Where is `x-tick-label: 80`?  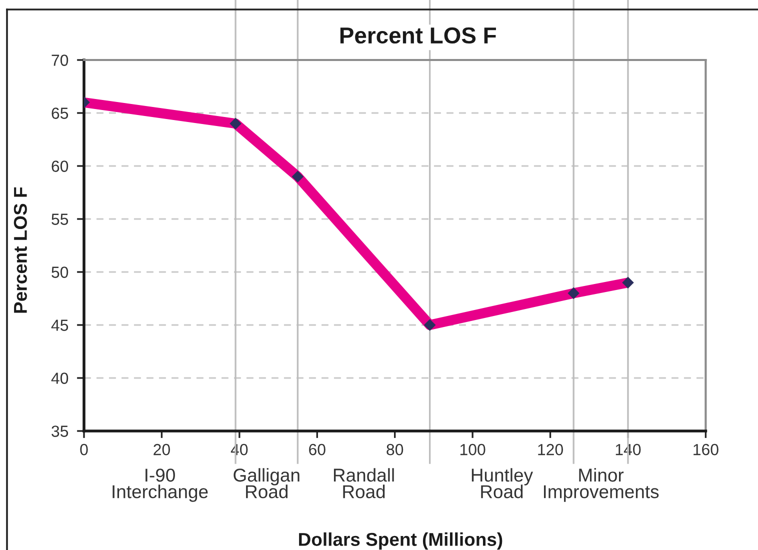
x-tick-label: 80 is located at coordinates (395, 450).